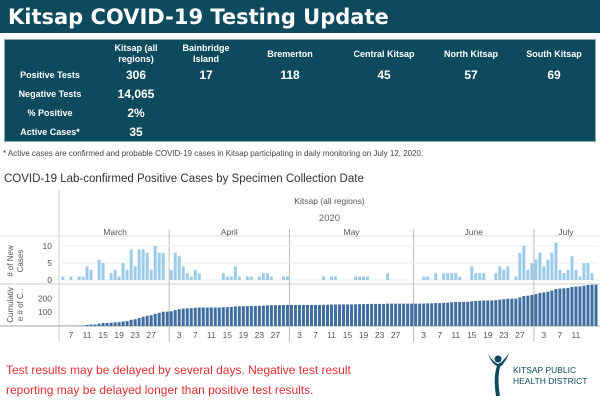 Image resolution: width=600 pixels, height=402 pixels. I want to click on x-tick-label: 11, so click(331, 335).